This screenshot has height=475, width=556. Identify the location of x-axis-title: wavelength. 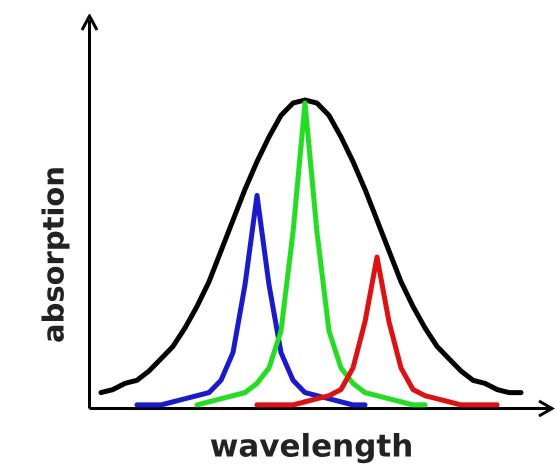
(312, 446).